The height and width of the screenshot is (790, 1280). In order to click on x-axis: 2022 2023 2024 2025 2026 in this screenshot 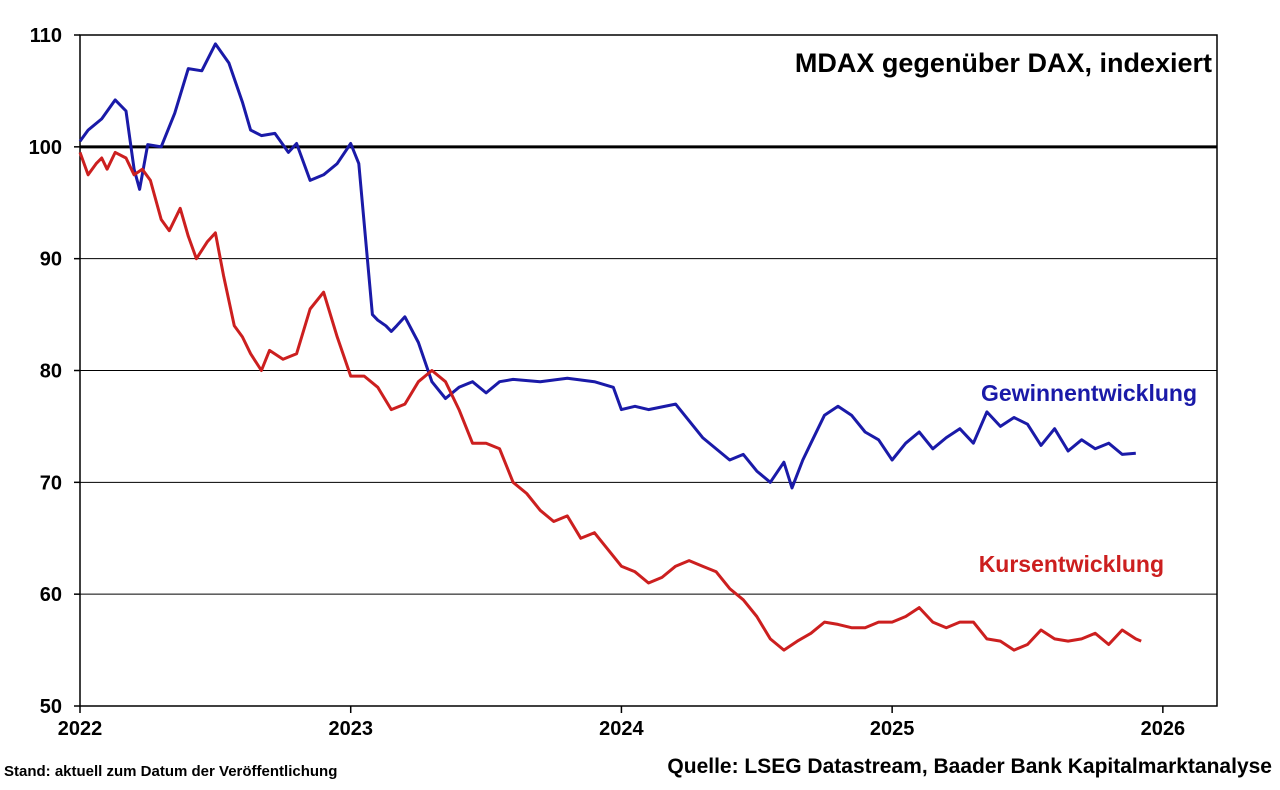, I will do `click(621, 723)`.